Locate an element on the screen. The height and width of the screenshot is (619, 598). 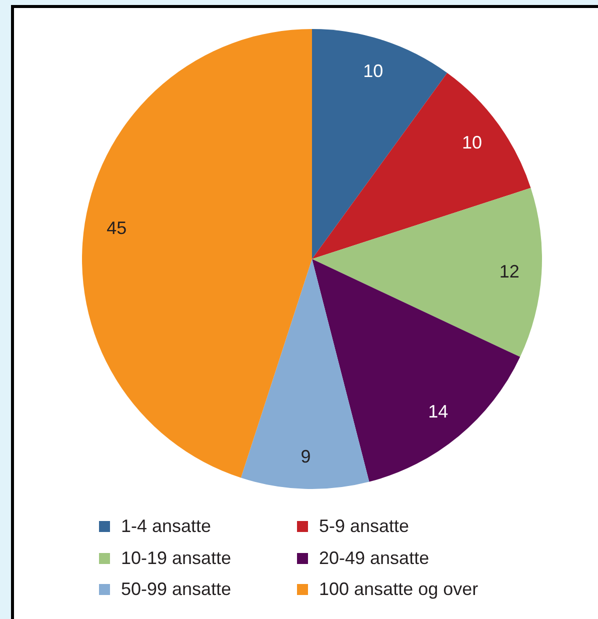
data-label: 45 is located at coordinates (116, 228).